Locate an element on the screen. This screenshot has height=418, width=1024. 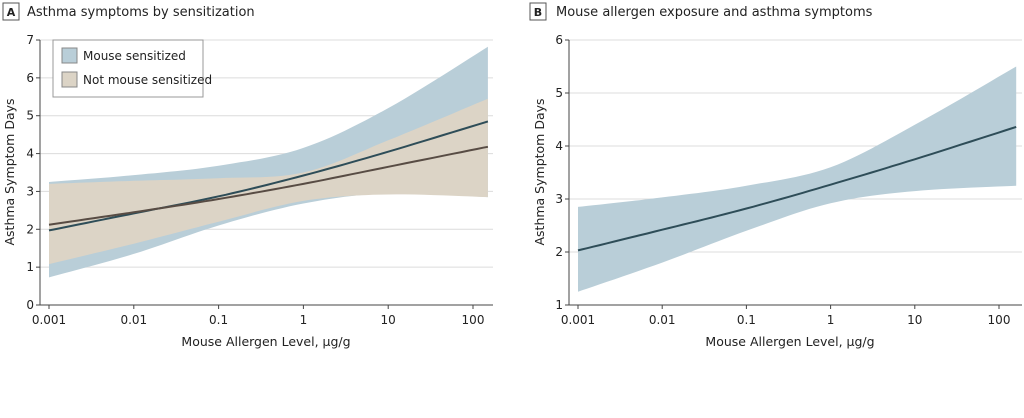
panel-label: A is located at coordinates (11, 12).